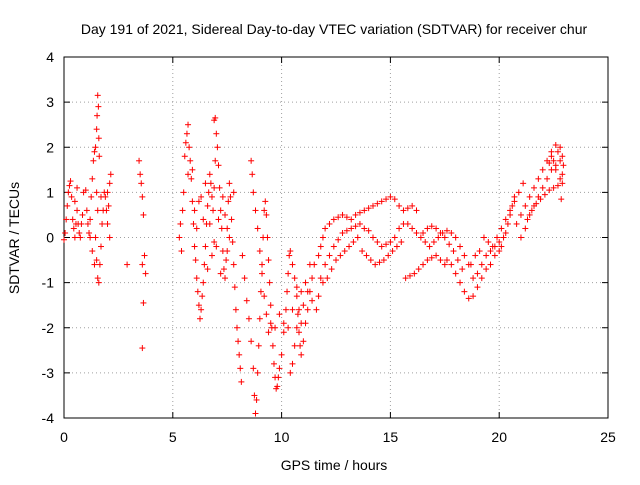 This screenshot has width=640, height=485. Describe the element at coordinates (173, 437) in the screenshot. I see `x-tick-label: 5` at that location.